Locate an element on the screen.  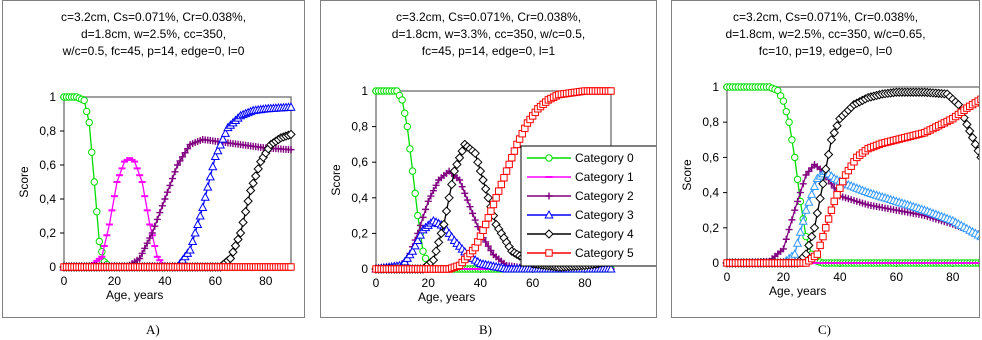
y-tick-label: 0,8 is located at coordinates (710, 122).